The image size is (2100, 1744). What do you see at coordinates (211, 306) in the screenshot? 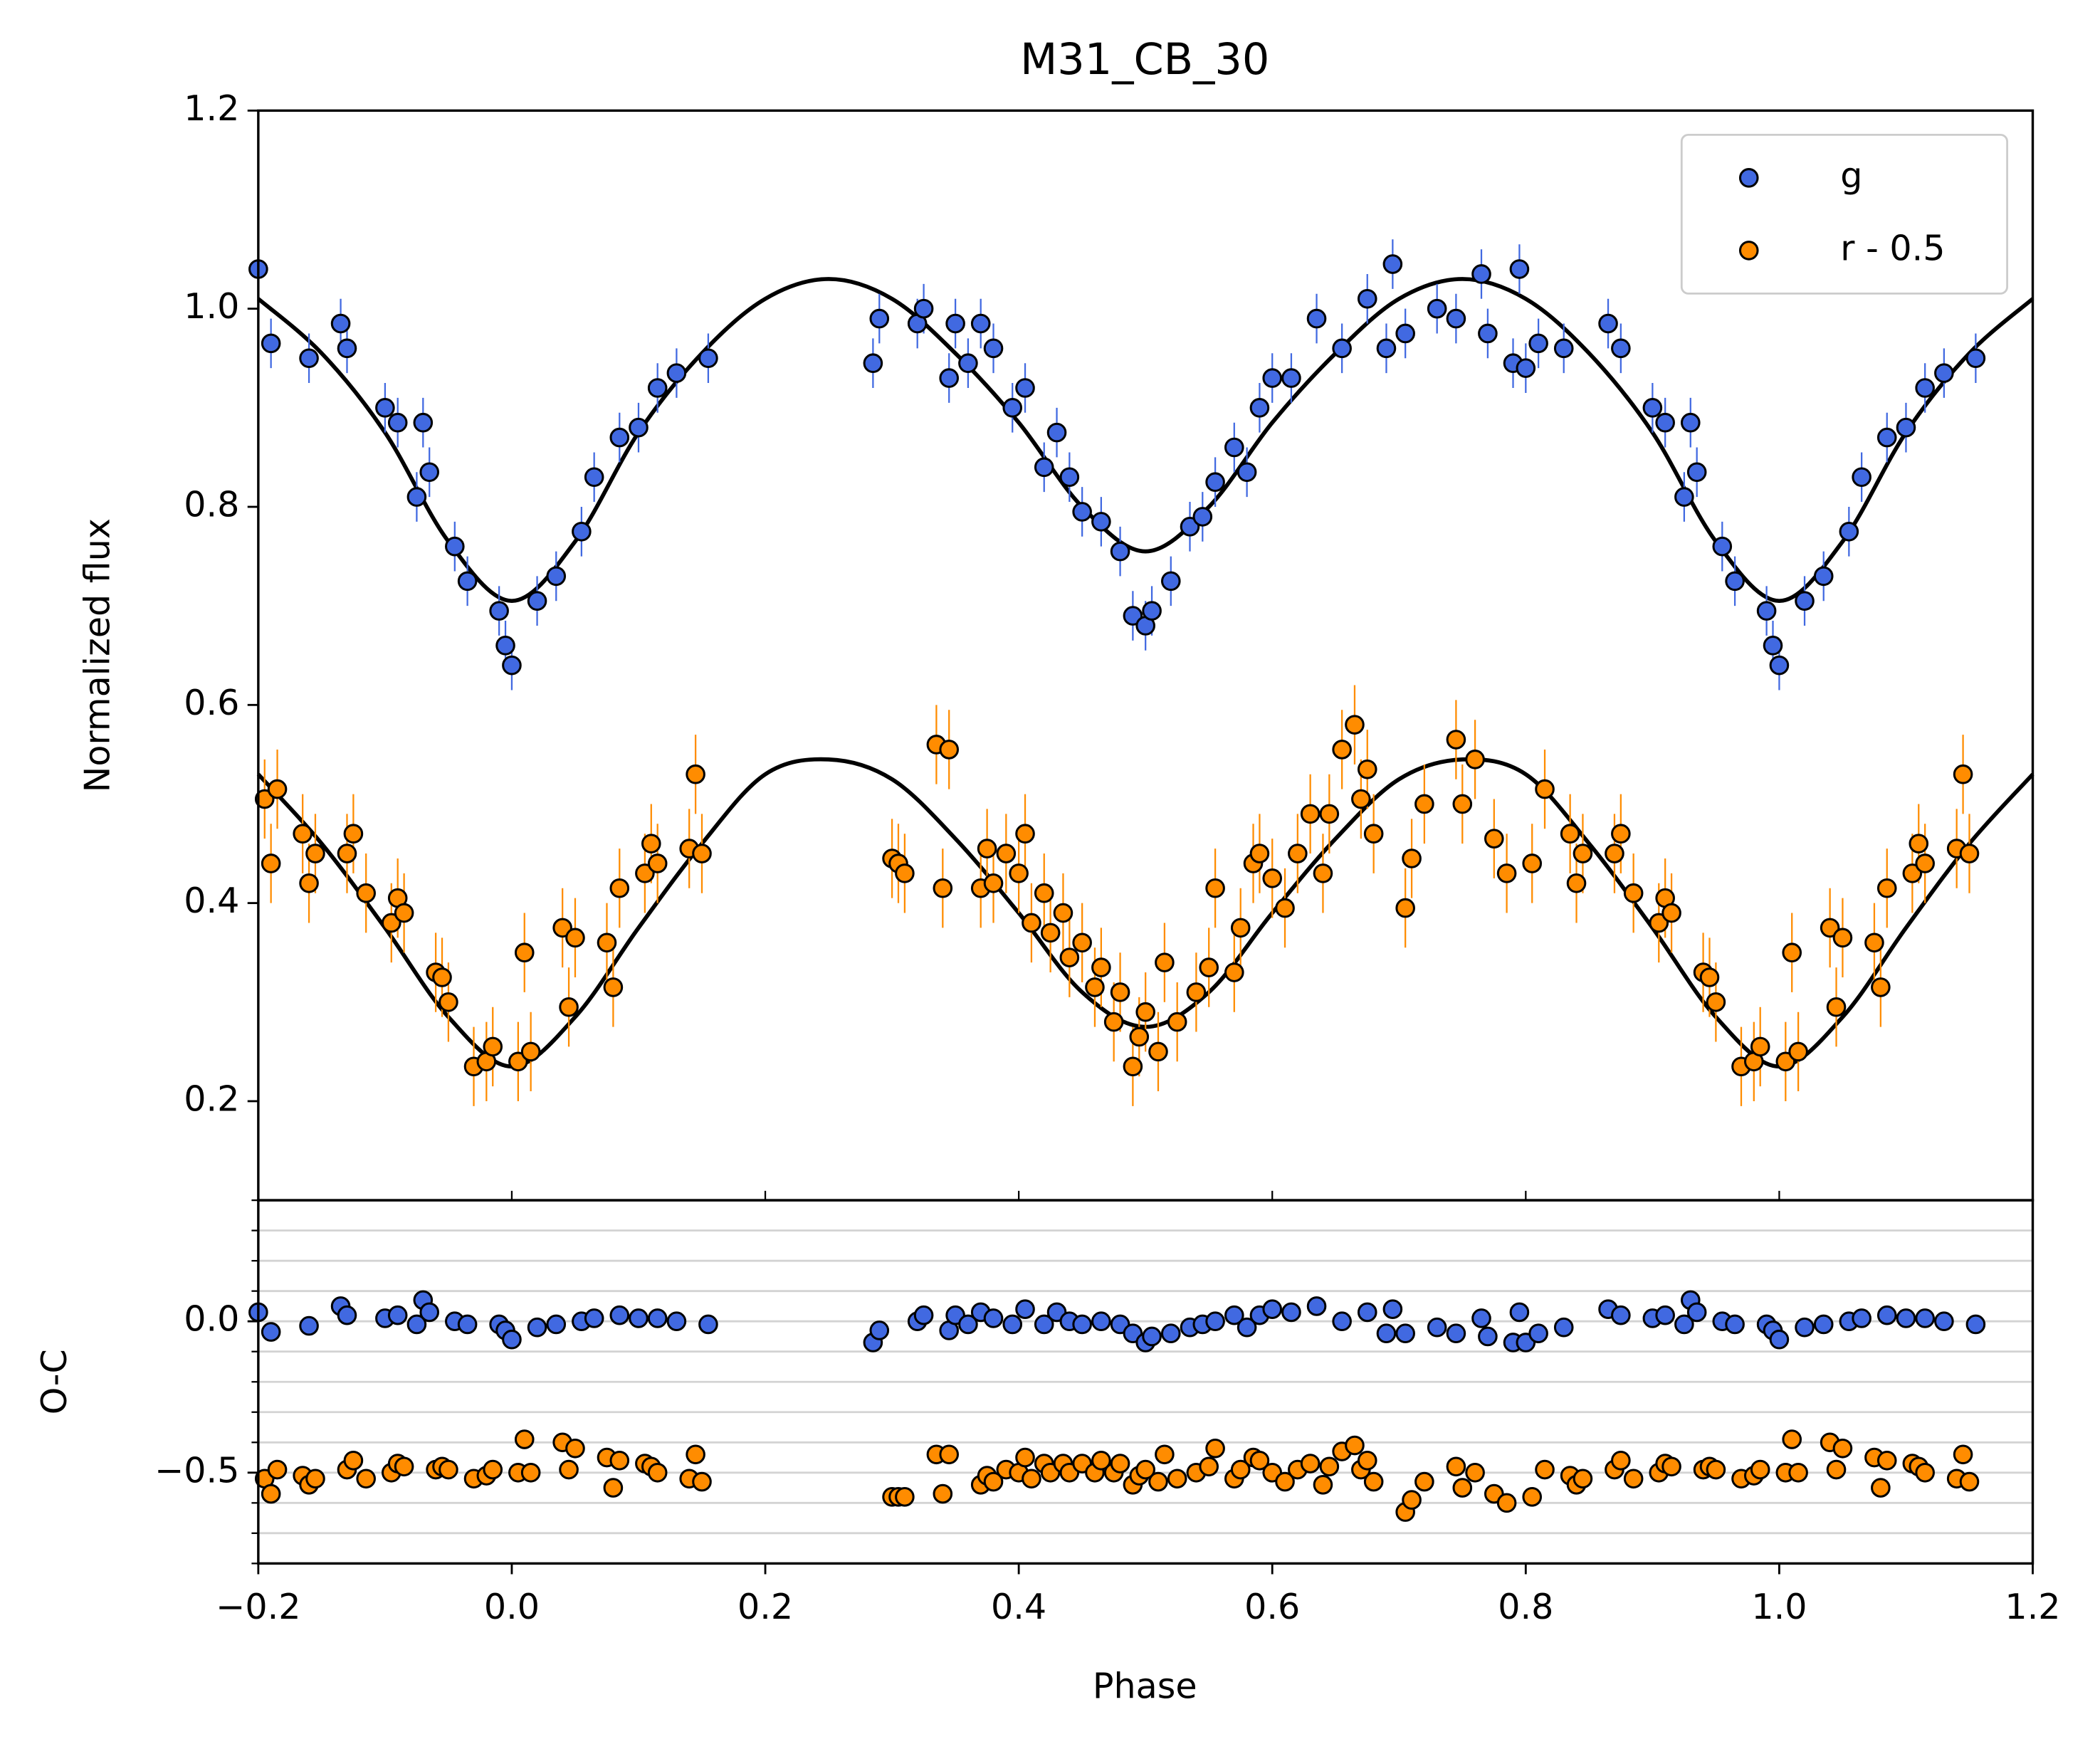
I see `y-tick-label: 1.0` at bounding box center [211, 306].